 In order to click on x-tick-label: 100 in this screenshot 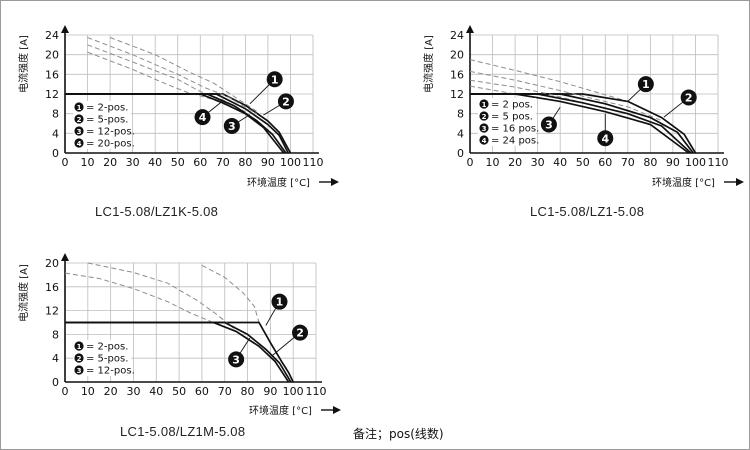, I will do `click(293, 391)`.